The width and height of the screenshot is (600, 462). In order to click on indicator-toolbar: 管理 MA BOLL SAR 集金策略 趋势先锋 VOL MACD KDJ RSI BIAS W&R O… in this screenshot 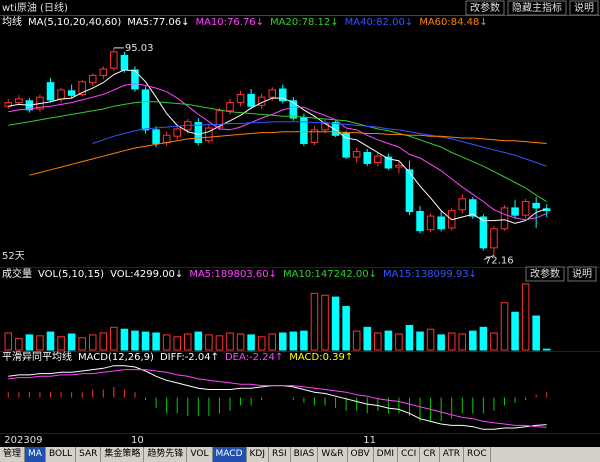, I will do `click(300, 454)`.